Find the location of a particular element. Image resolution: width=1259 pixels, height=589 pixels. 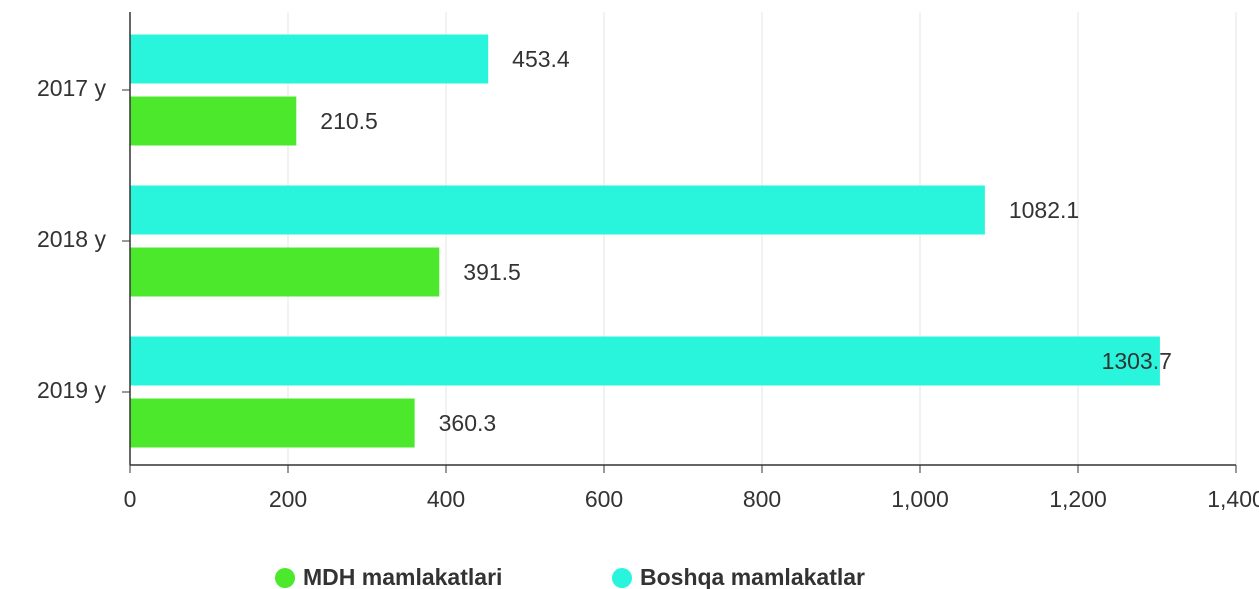

legend-label: Boshqa mamlakatlar is located at coordinates (752, 576).